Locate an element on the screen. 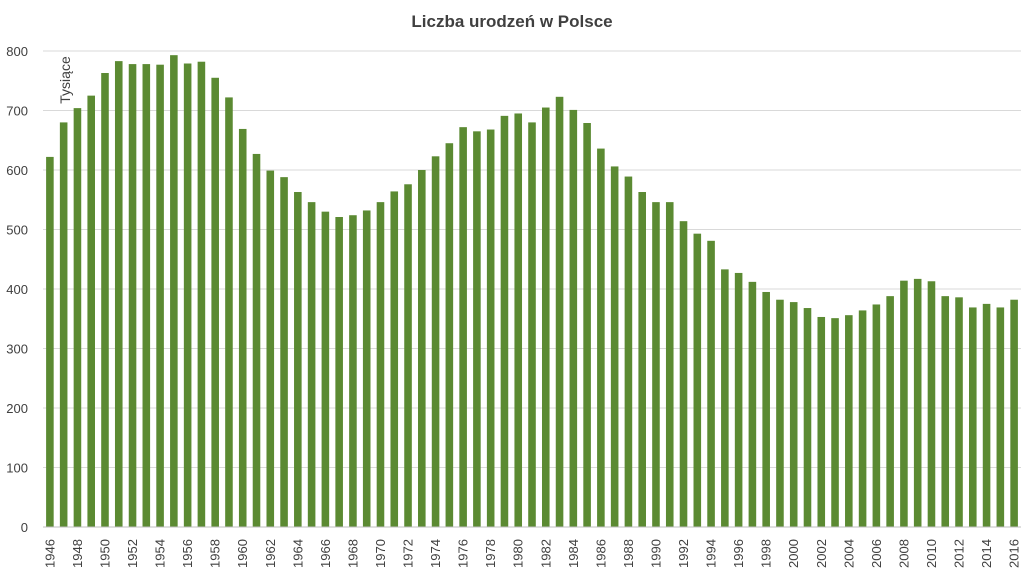 This screenshot has height=577, width=1024. bar-1991 is located at coordinates (669, 364).